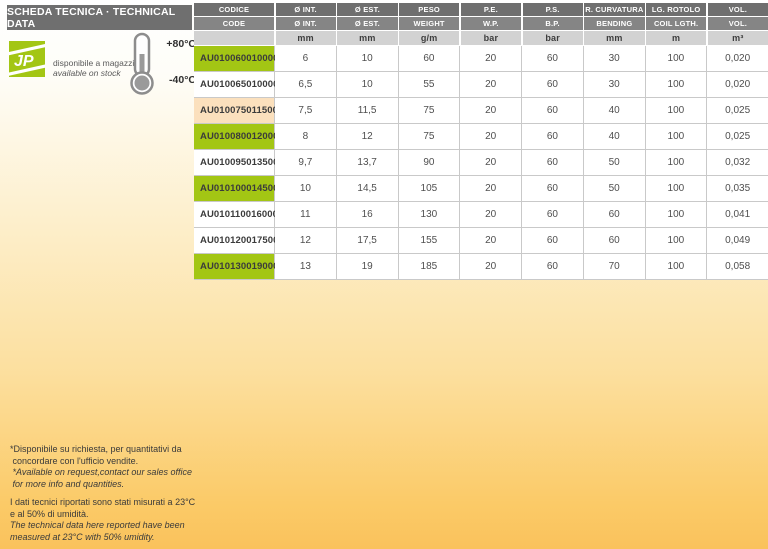 The image size is (768, 549). Describe the element at coordinates (236, 84) in the screenshot. I see `product-code: AU010065010000` at that location.